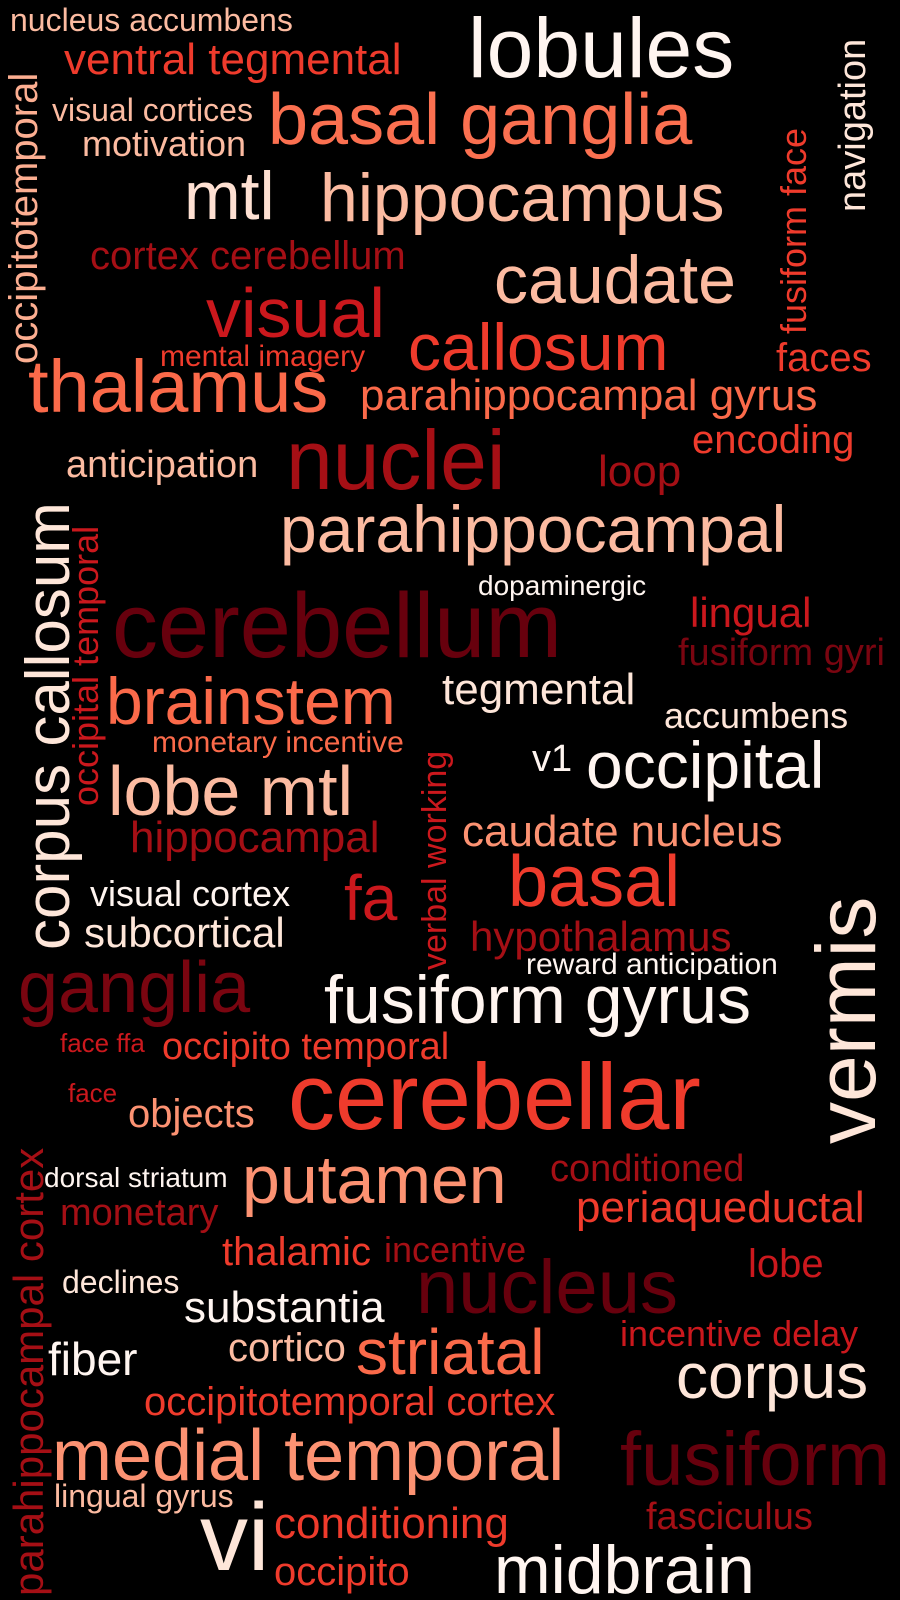 The image size is (900, 1600). What do you see at coordinates (846, 1020) in the screenshot?
I see `word-vermis: vermis` at bounding box center [846, 1020].